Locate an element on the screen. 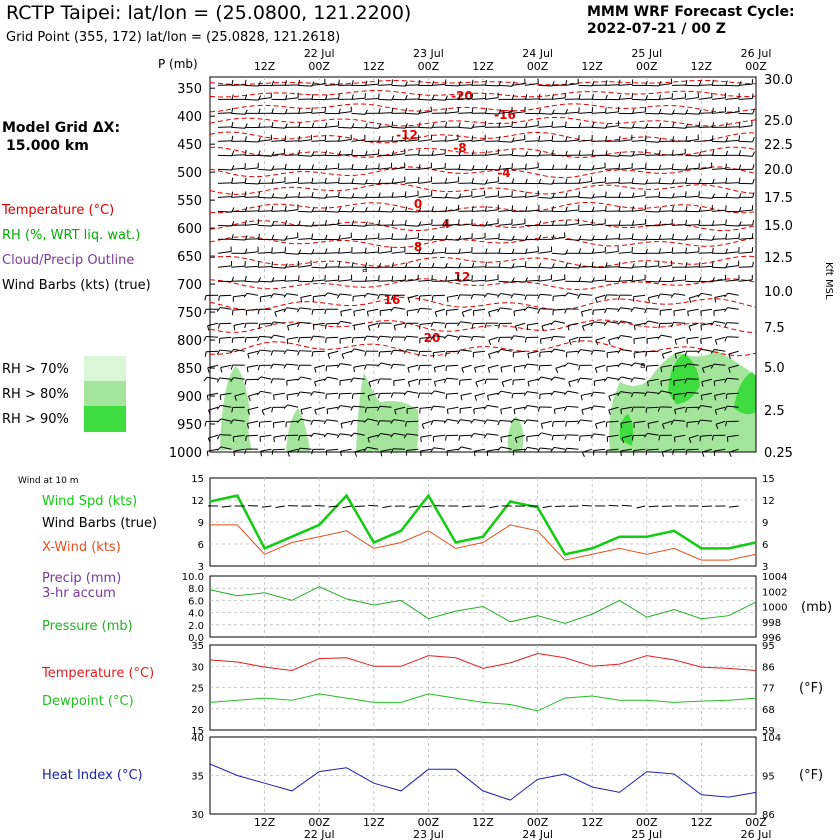 The height and width of the screenshot is (840, 840). legend-rh: RH (%, WRT liq. wat.) is located at coordinates (71, 235).